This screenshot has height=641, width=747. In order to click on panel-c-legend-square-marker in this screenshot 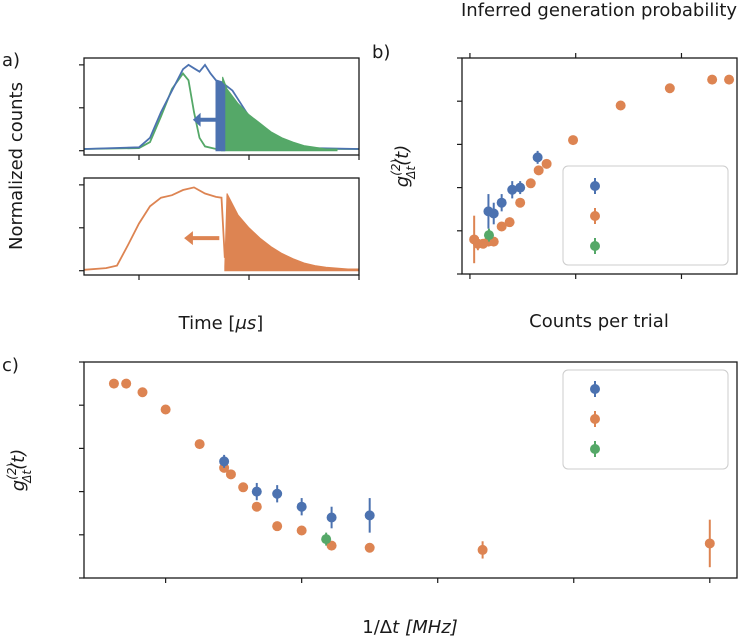, I will do `click(595, 419)`.